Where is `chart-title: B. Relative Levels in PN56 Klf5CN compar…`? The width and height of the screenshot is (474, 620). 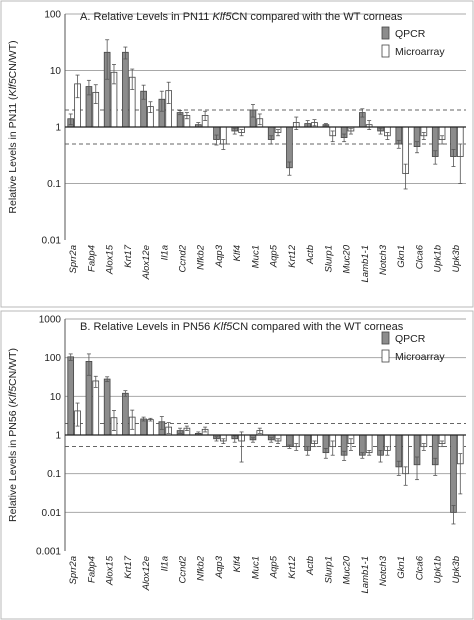
chart-title: B. Relative Levels in PN56 Klf5CN compar… is located at coordinates (242, 327).